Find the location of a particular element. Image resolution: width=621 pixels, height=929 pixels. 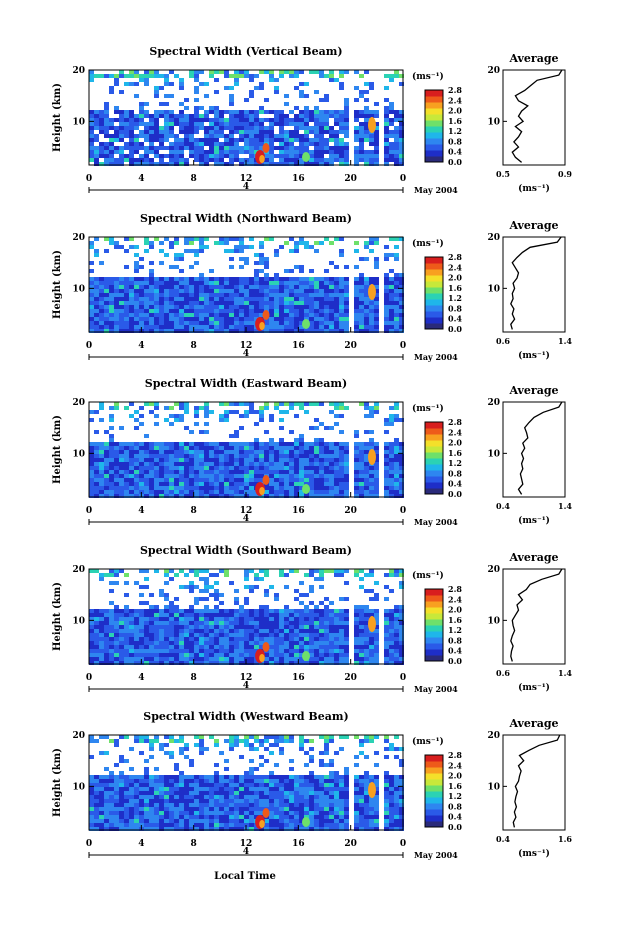

colorbar-tick-label: 0.8 is located at coordinates (455, 141).